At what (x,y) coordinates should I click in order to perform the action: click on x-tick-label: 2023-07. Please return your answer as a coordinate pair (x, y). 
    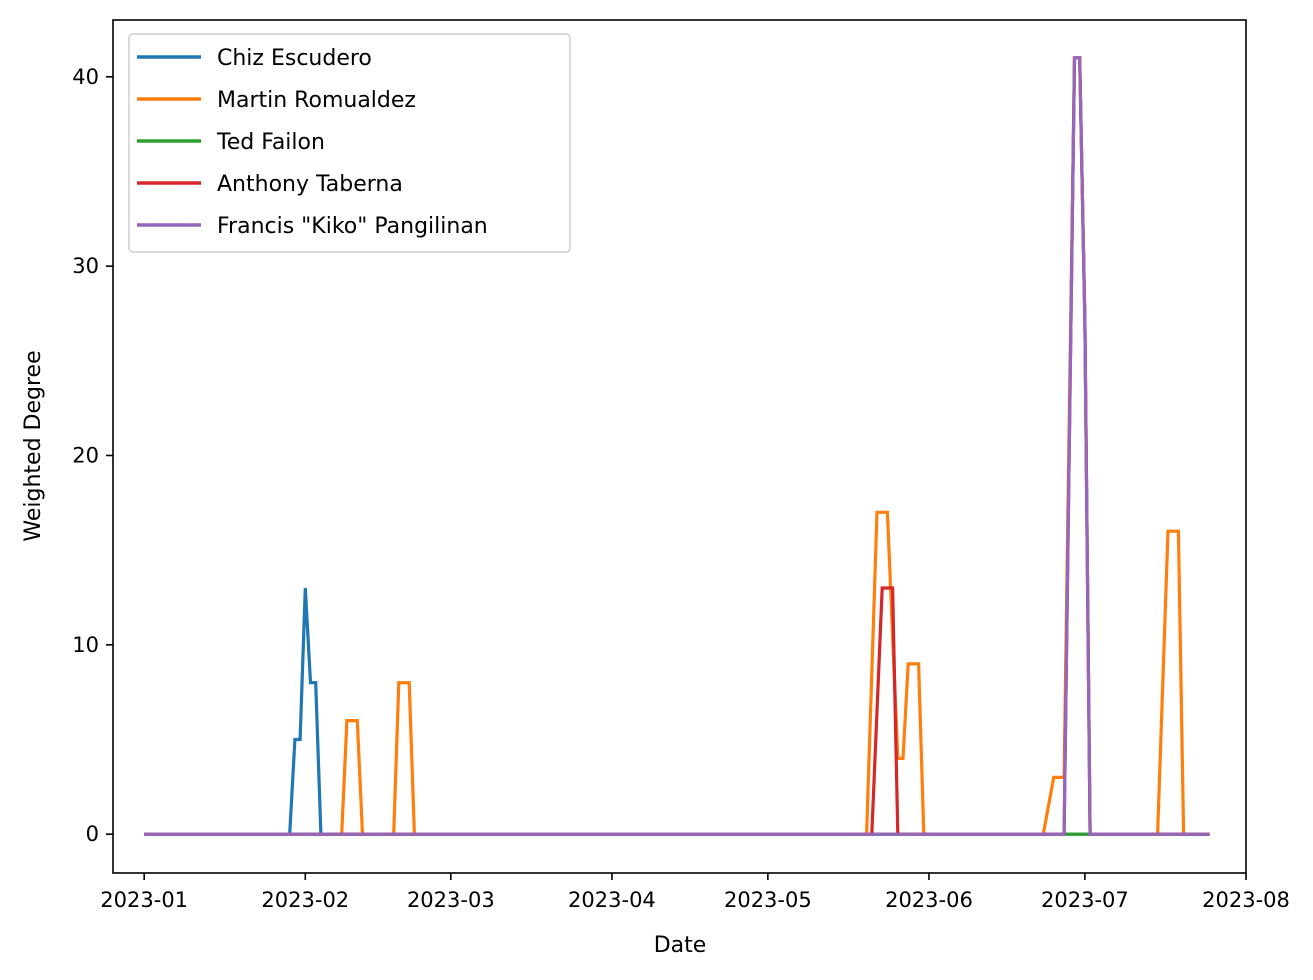
    Looking at the image, I should click on (1085, 900).